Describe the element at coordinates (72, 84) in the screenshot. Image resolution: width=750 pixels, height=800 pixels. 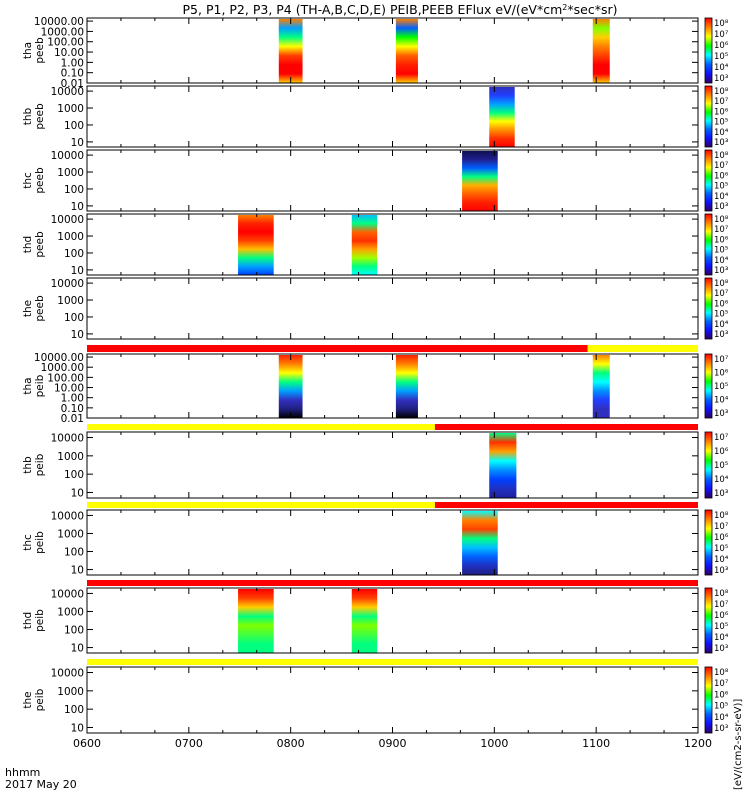
I see `y-tick-label-0-6: 0.01` at that location.